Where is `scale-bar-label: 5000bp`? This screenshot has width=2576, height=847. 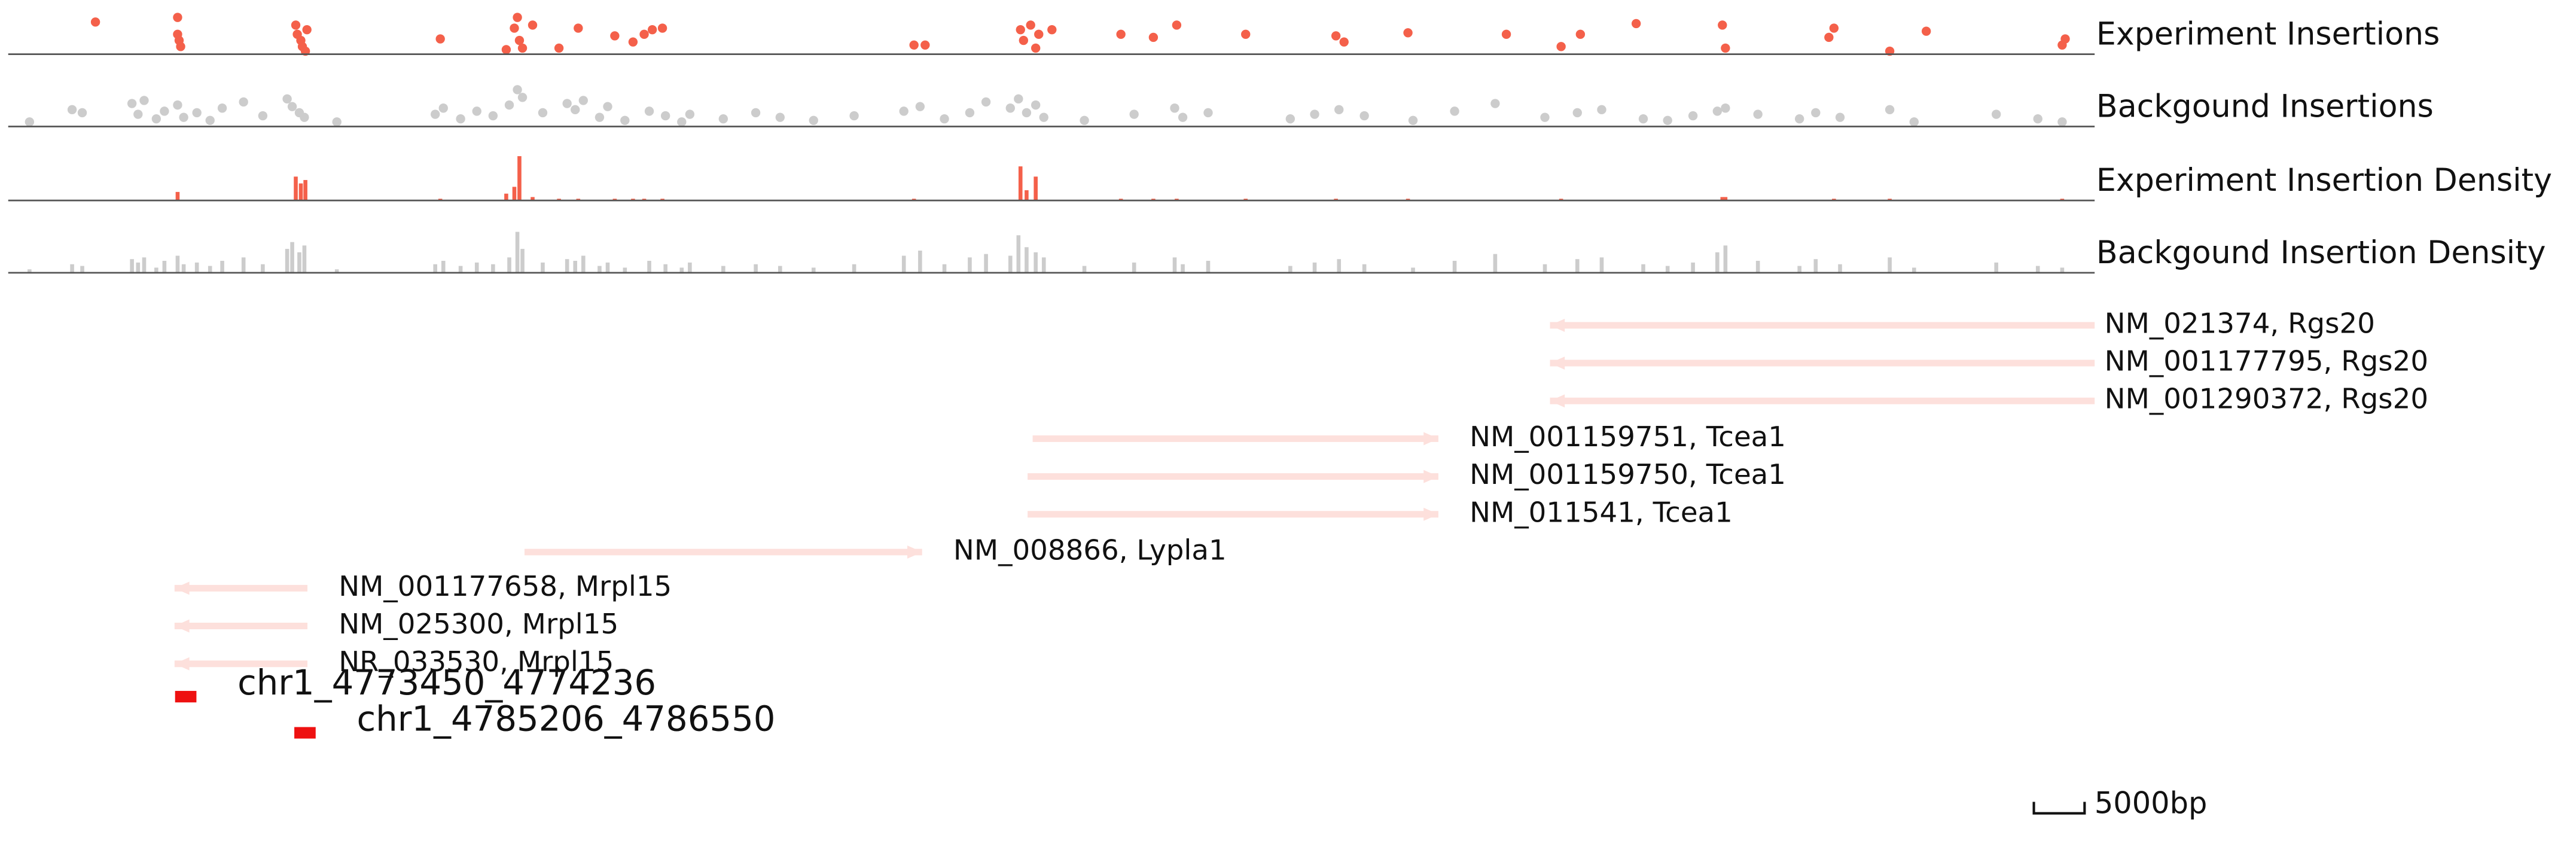 scale-bar-label: 5000bp is located at coordinates (2152, 802).